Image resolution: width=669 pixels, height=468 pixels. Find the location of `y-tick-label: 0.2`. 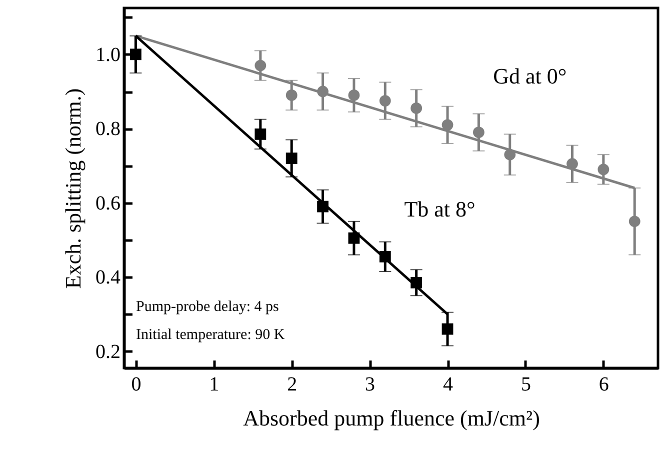

y-tick-label: 0.2 is located at coordinates (108, 351).